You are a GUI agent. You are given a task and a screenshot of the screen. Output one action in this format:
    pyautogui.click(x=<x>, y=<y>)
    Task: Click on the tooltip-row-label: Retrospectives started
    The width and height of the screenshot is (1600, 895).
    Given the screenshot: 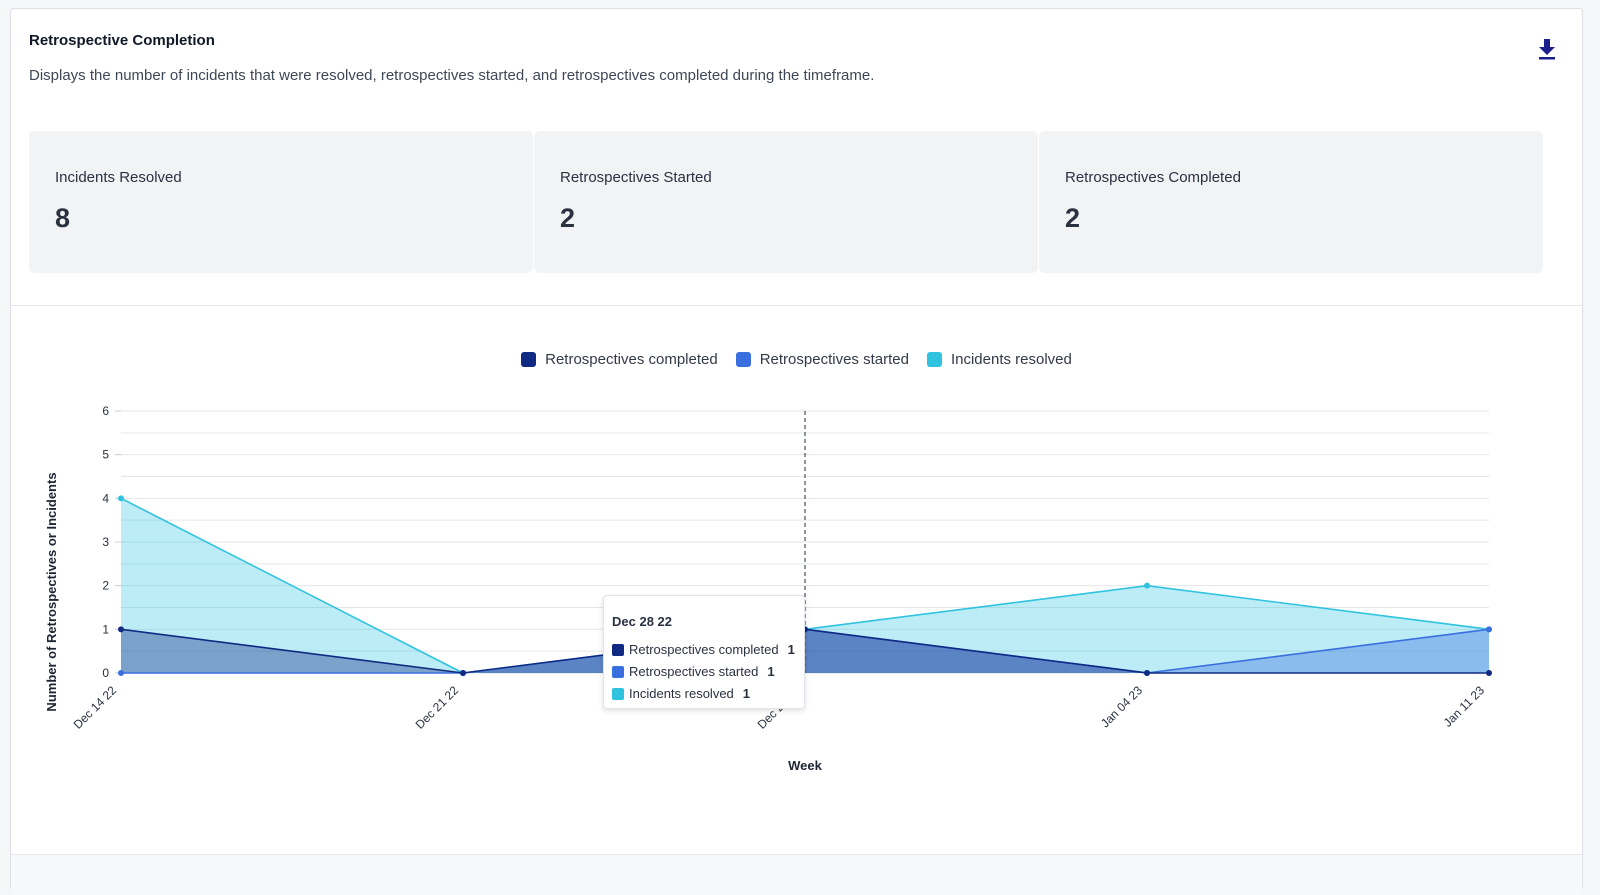 What is the action you would take?
    pyautogui.click(x=694, y=671)
    